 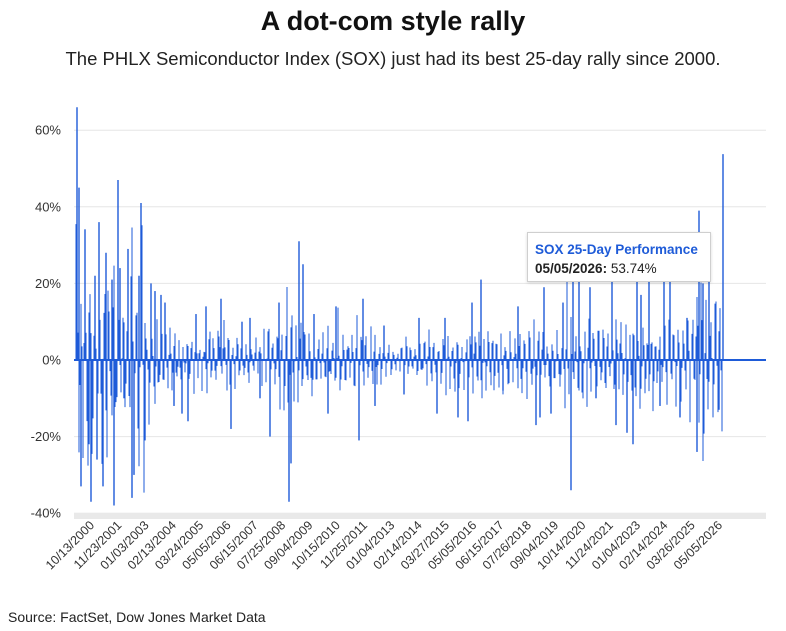 What do you see at coordinates (616, 249) in the screenshot?
I see `tooltip-series-label: SOX 25-Day Performance` at bounding box center [616, 249].